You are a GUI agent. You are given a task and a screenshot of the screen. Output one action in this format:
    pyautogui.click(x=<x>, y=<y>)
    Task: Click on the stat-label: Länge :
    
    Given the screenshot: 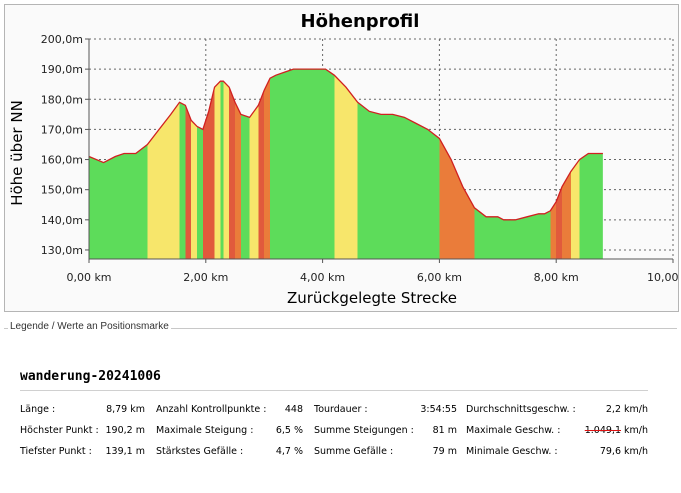 What is the action you would take?
    pyautogui.click(x=38, y=409)
    